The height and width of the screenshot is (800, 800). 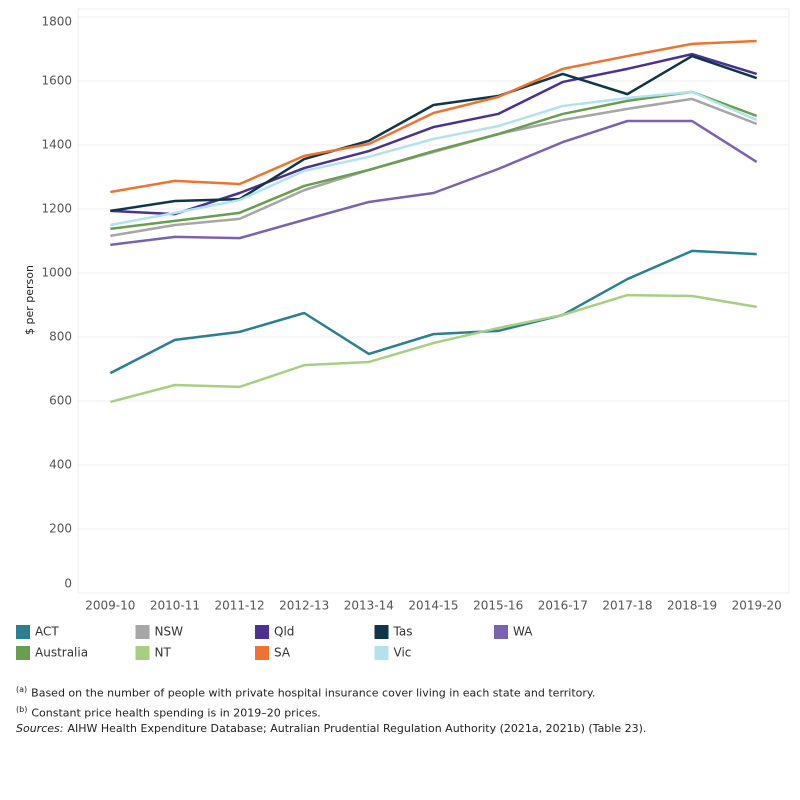 What do you see at coordinates (60, 337) in the screenshot?
I see `y-tick-label: 800` at bounding box center [60, 337].